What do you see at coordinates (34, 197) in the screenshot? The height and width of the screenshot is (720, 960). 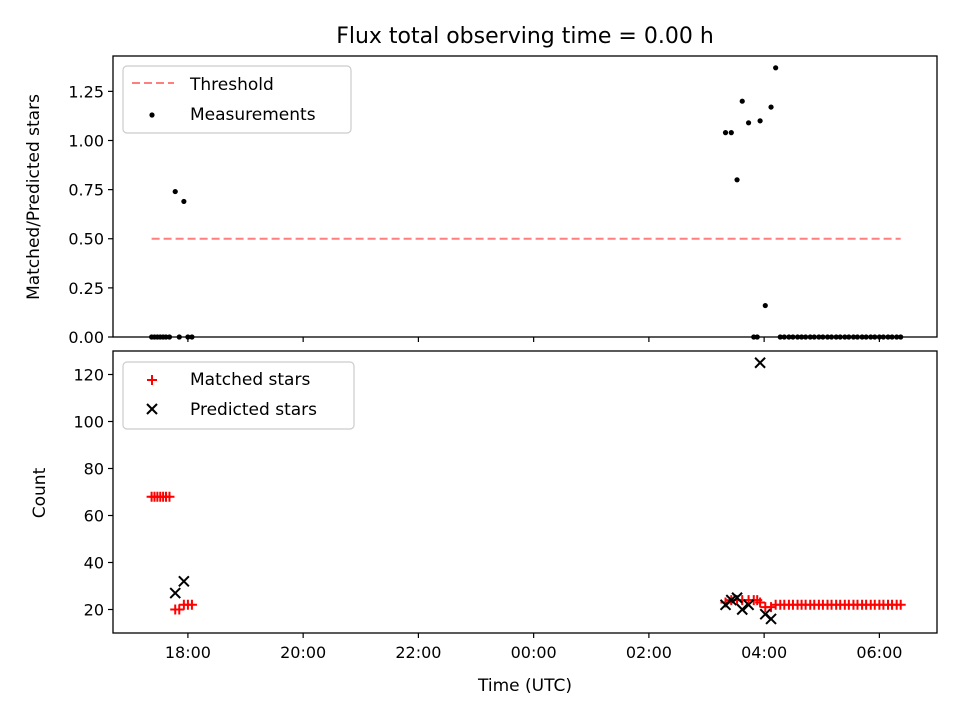 I see `top-y-axis-label: Matched/Predicted stars` at bounding box center [34, 197].